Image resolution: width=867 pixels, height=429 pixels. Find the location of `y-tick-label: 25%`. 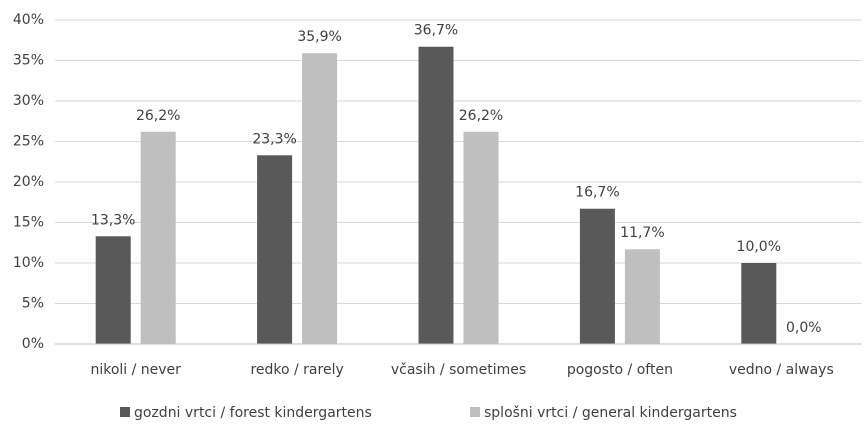

y-tick-label: 25% is located at coordinates (28, 142).